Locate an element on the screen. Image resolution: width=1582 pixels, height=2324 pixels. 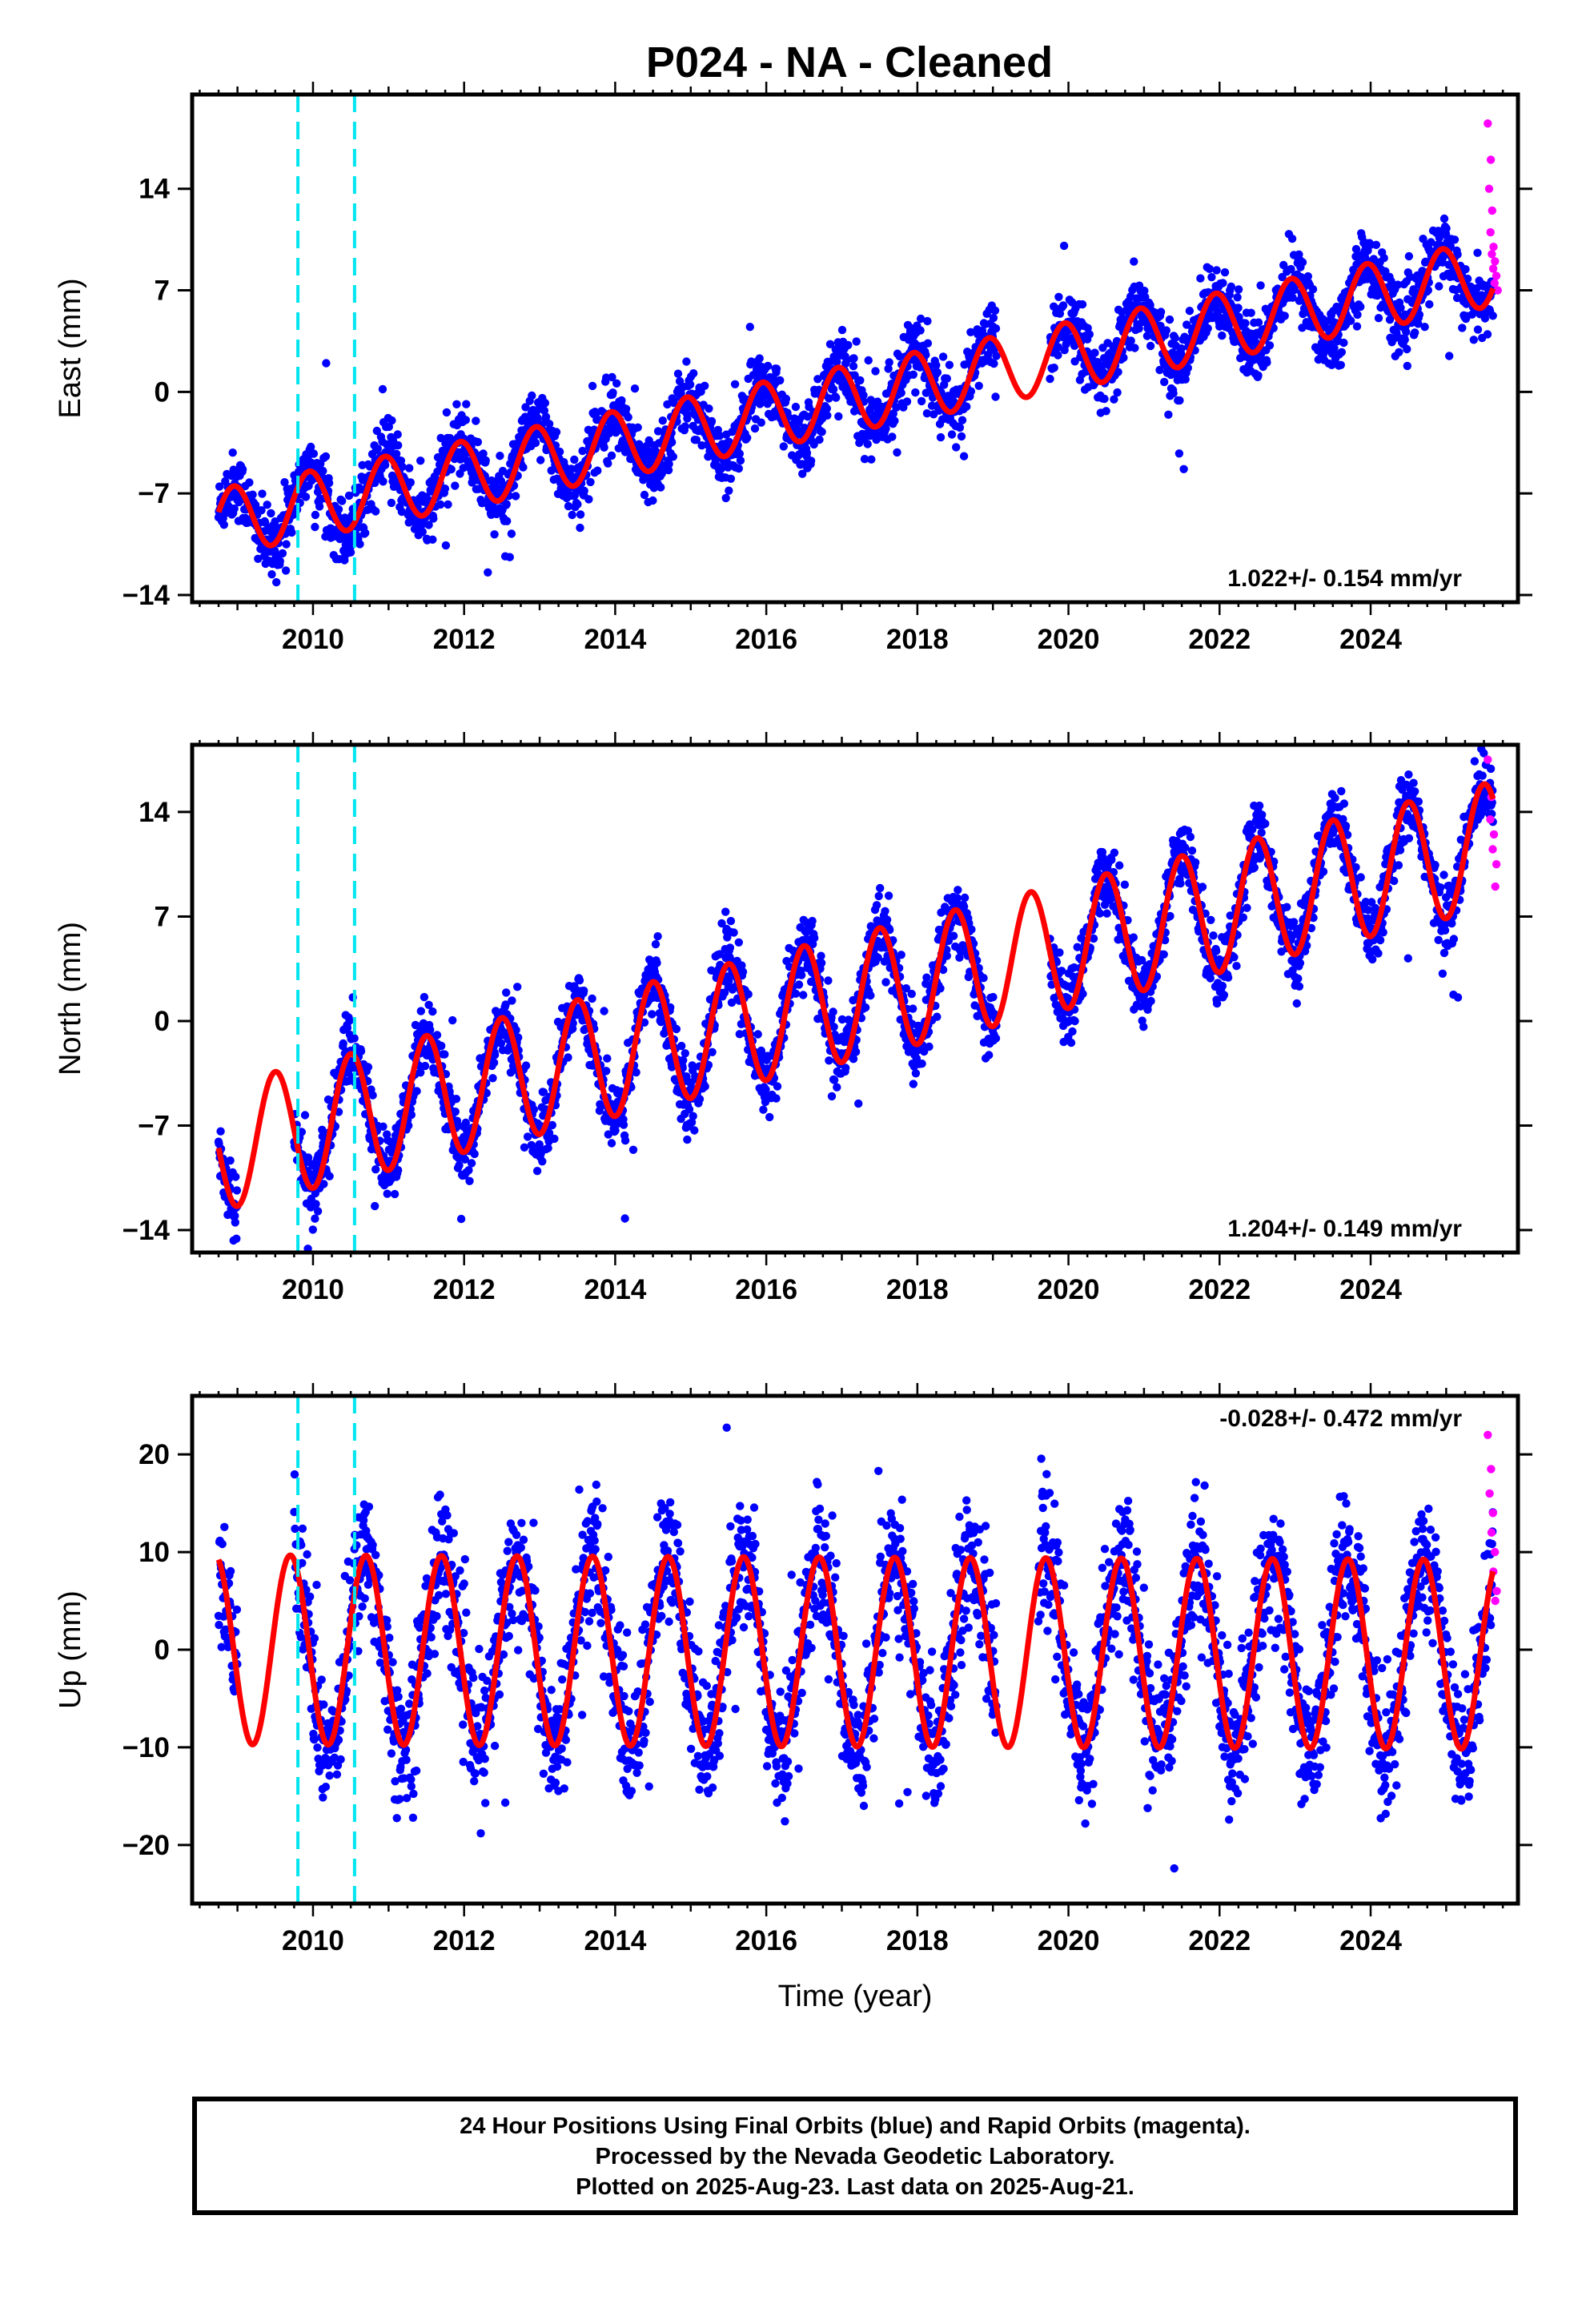
east-model-line is located at coordinates (855, 397).